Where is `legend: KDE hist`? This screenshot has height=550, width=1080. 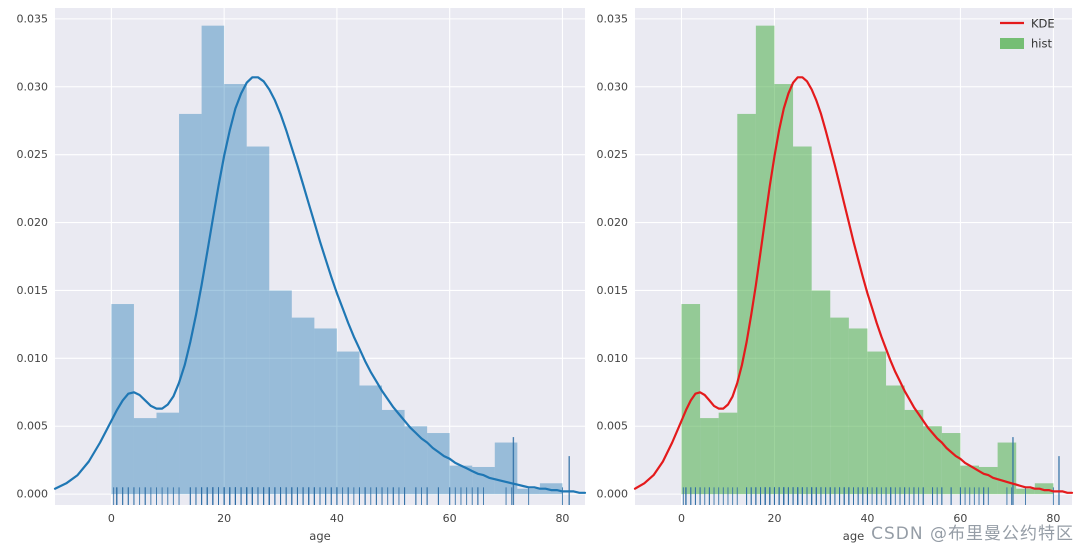
legend: KDE hist is located at coordinates (1027, 34).